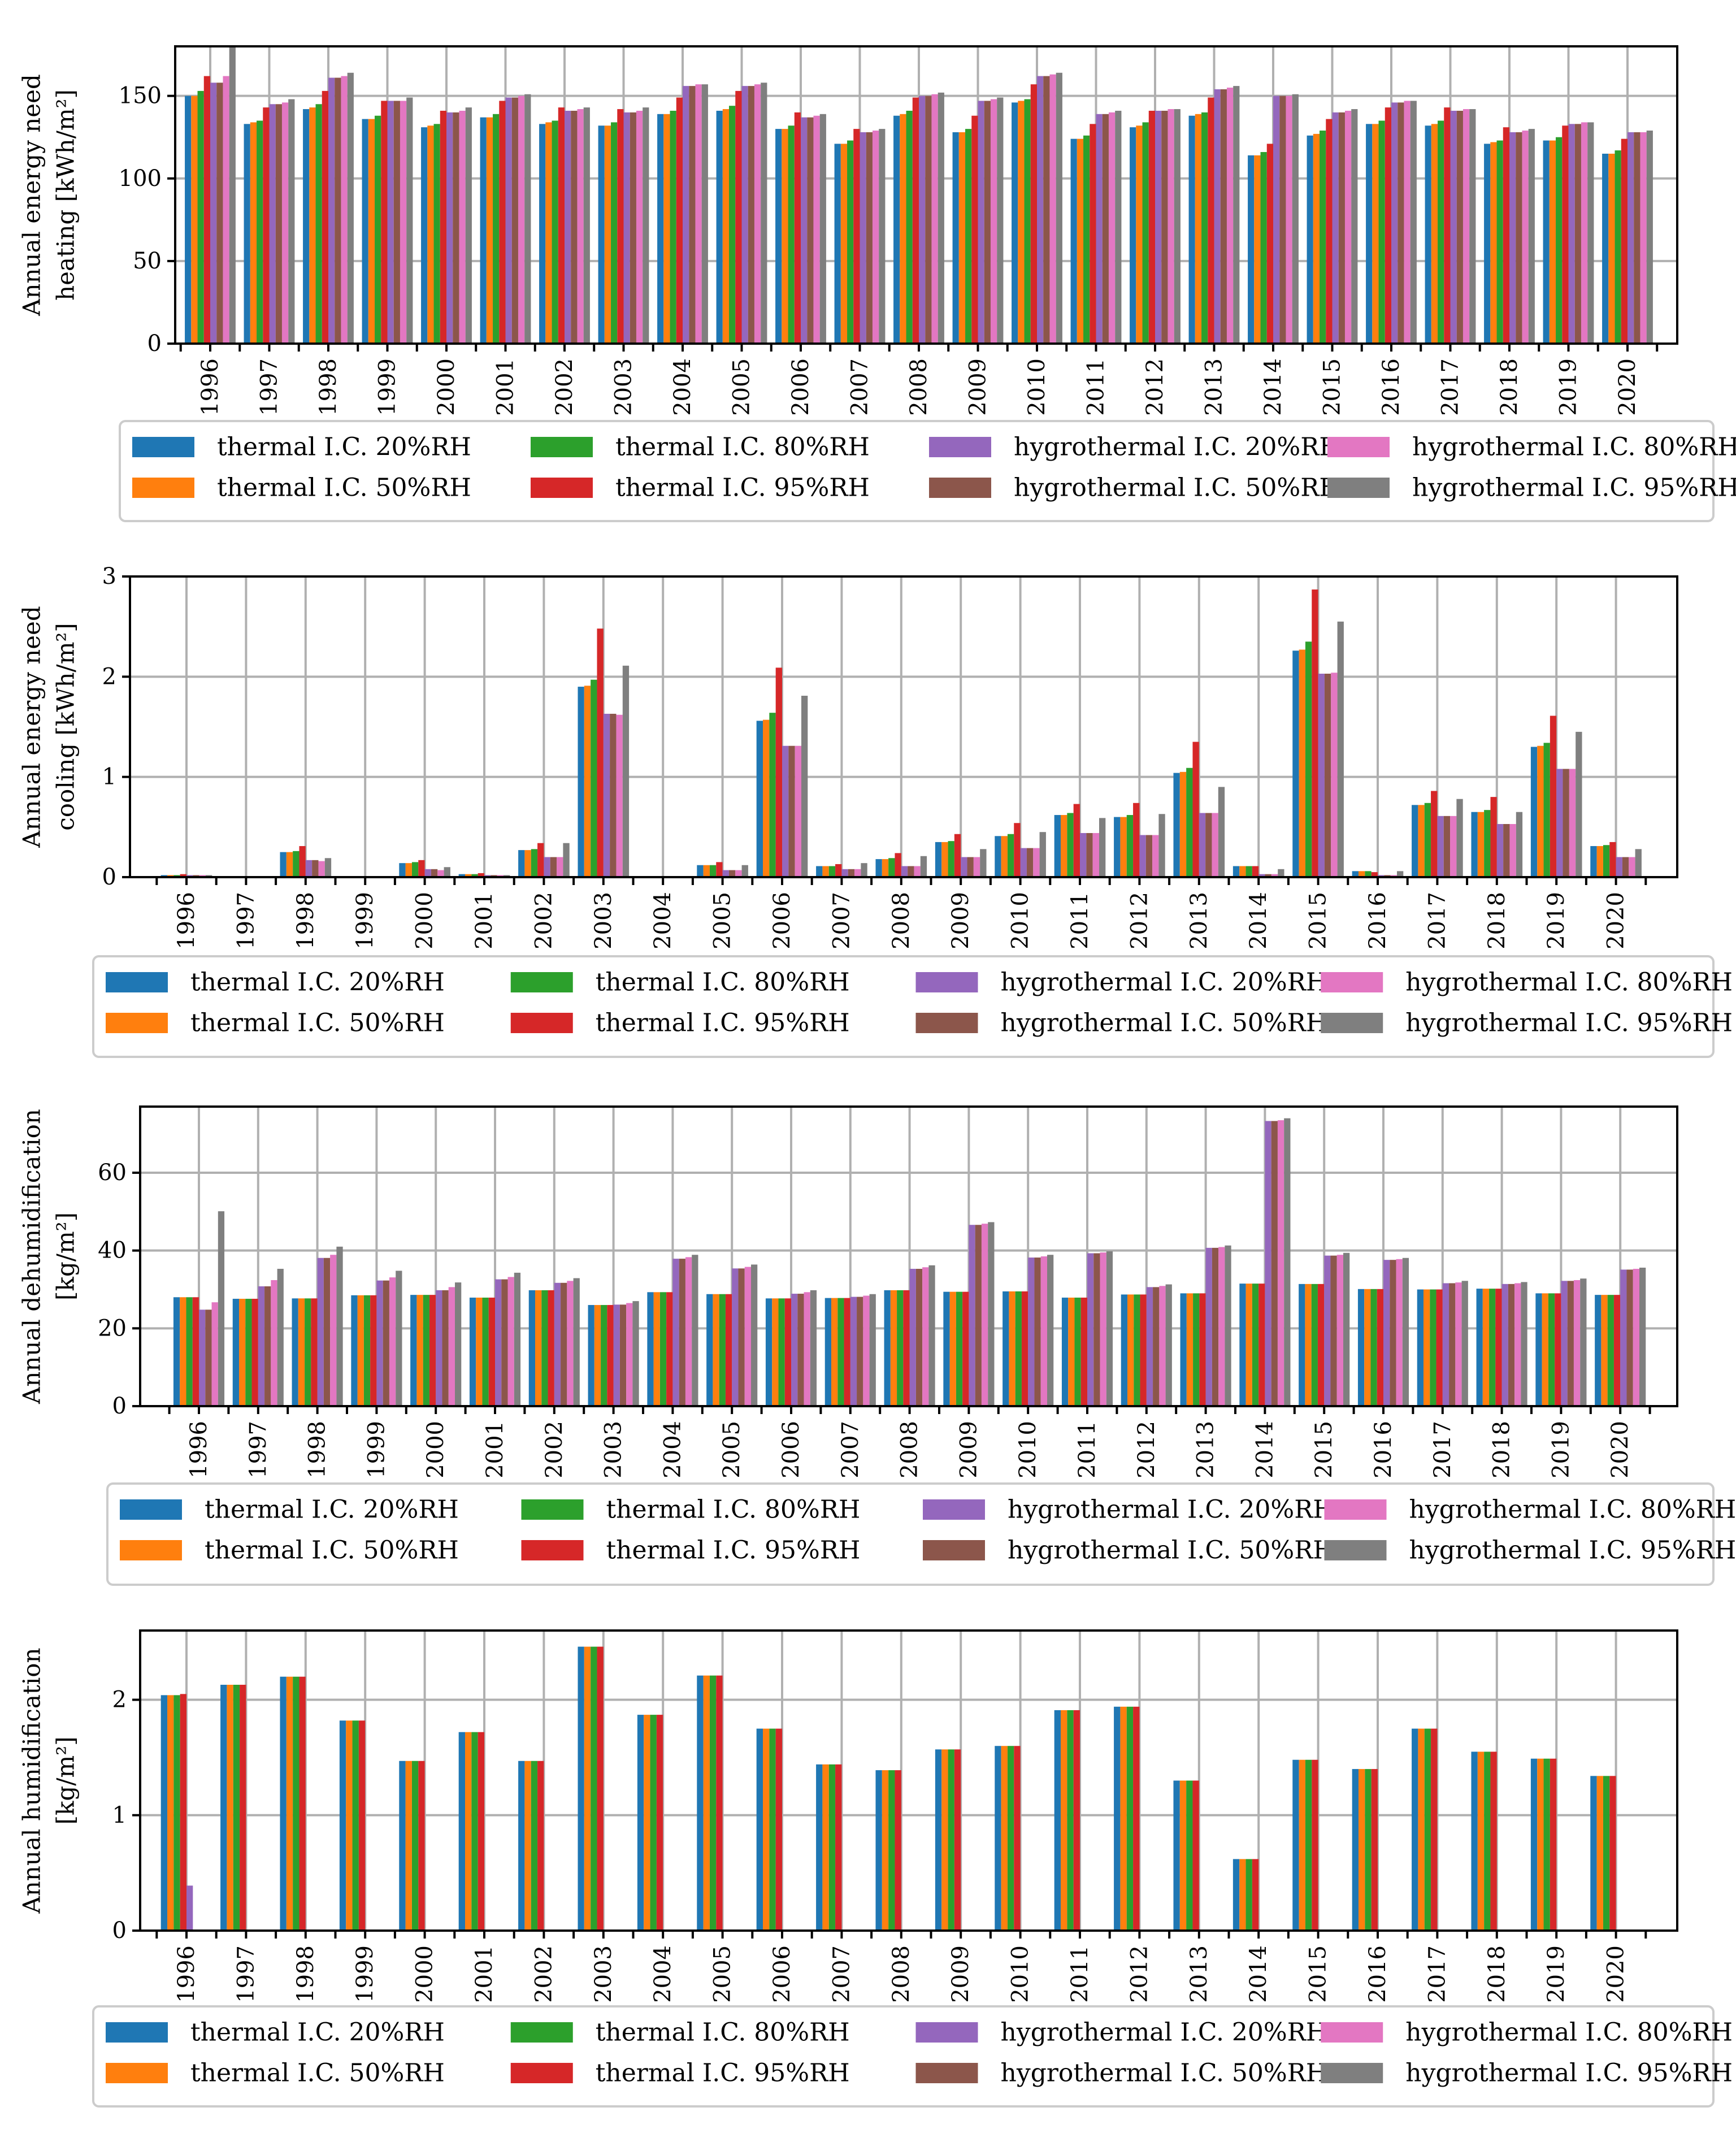 Image resolution: width=1736 pixels, height=2129 pixels. Describe the element at coordinates (332, 1550) in the screenshot. I see `legend-label: thermal I.C. 50%RH` at that location.